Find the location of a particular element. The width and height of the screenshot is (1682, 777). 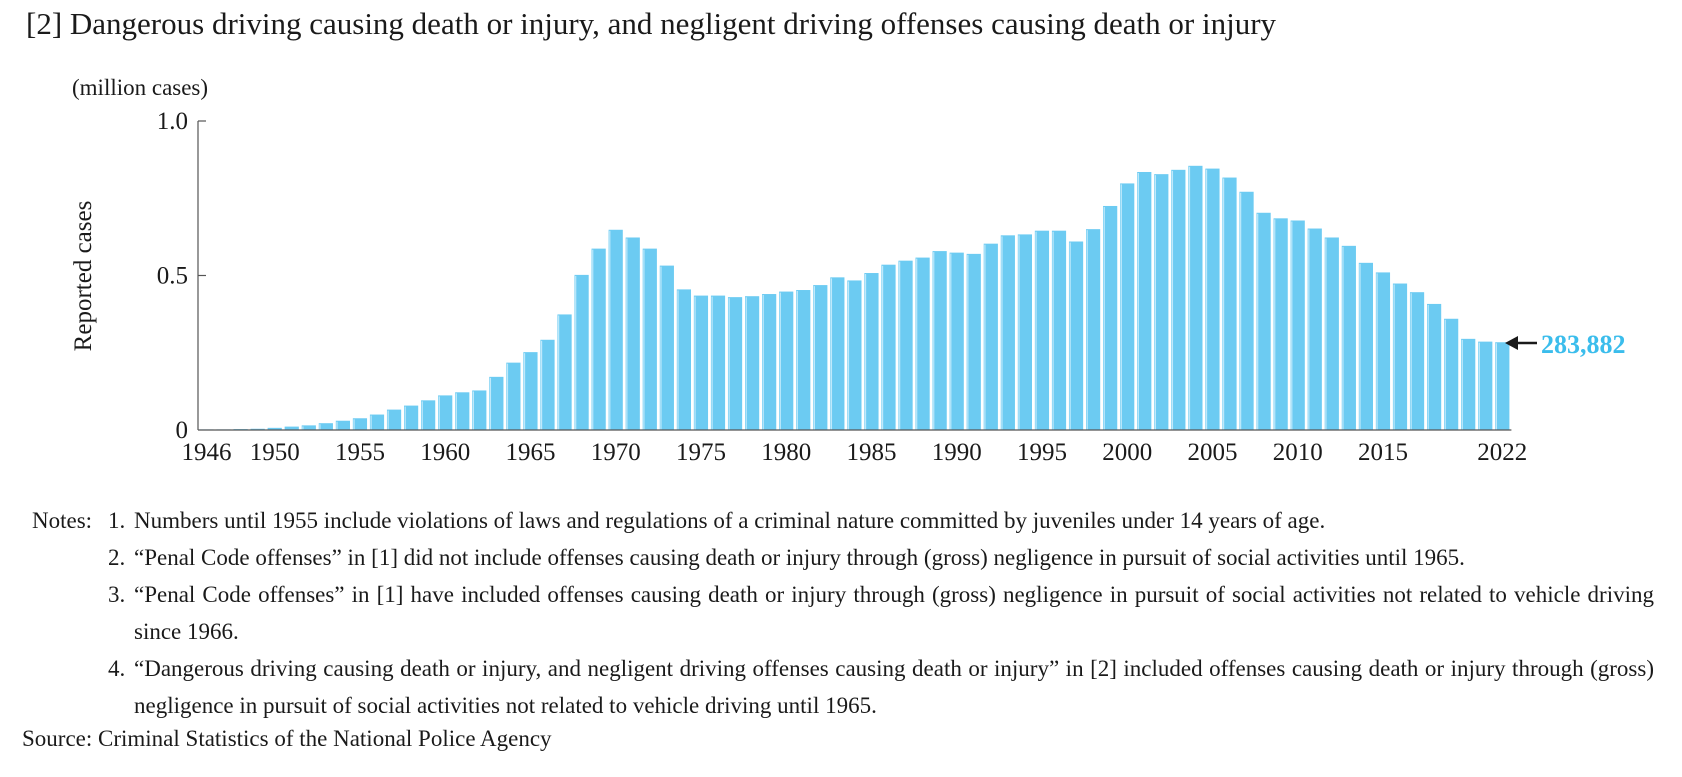

x-tick-label: 1995 is located at coordinates (1042, 452).